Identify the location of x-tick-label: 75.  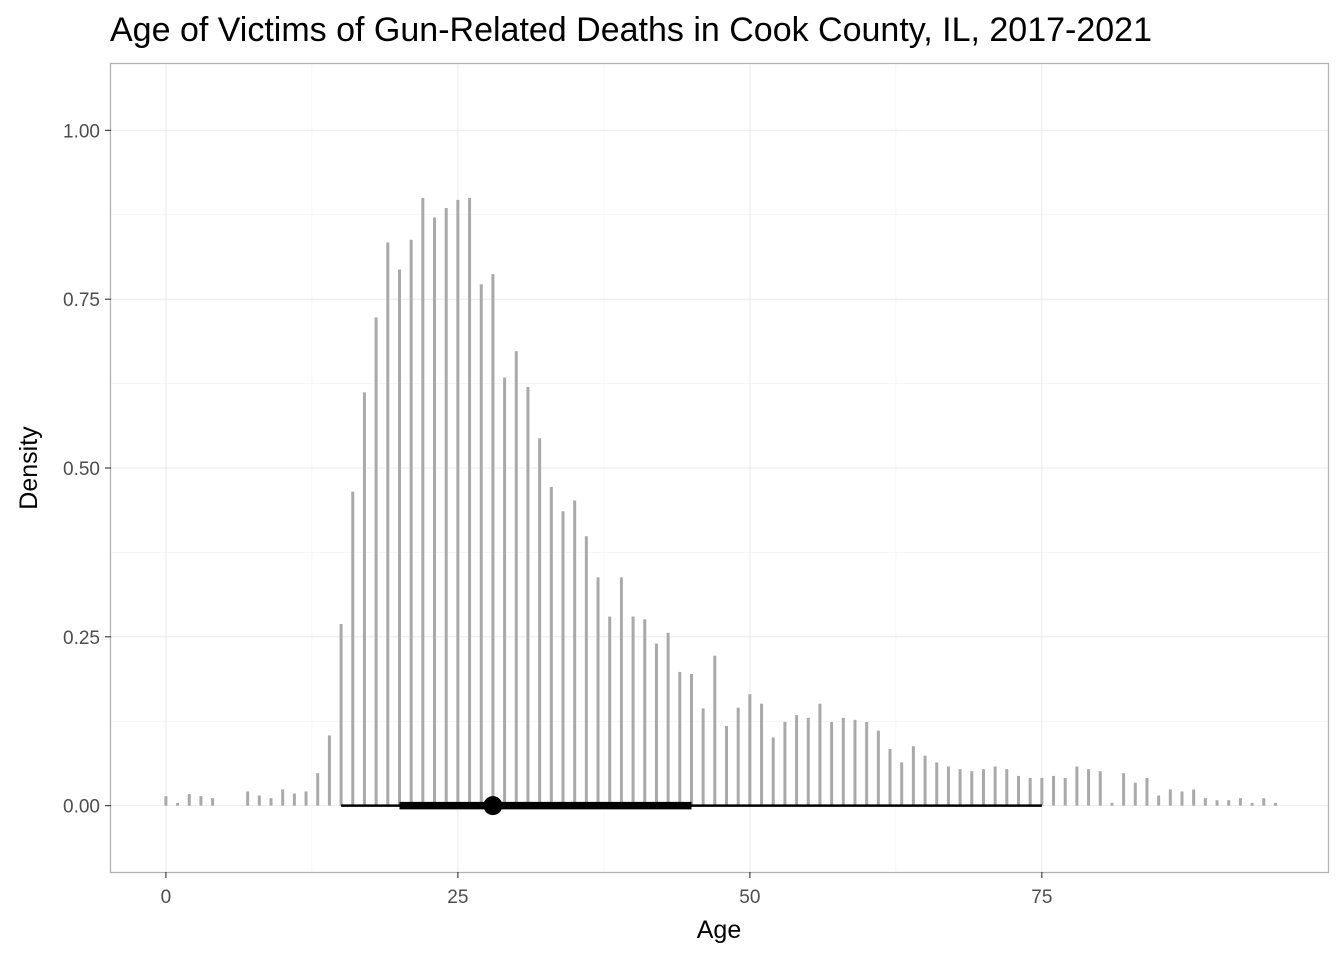
(1041, 897).